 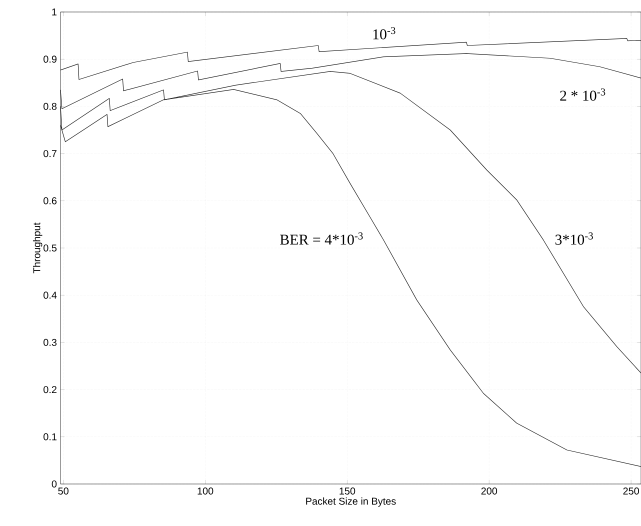 What do you see at coordinates (50, 295) in the screenshot?
I see `y-tick-label: 0.4` at bounding box center [50, 295].